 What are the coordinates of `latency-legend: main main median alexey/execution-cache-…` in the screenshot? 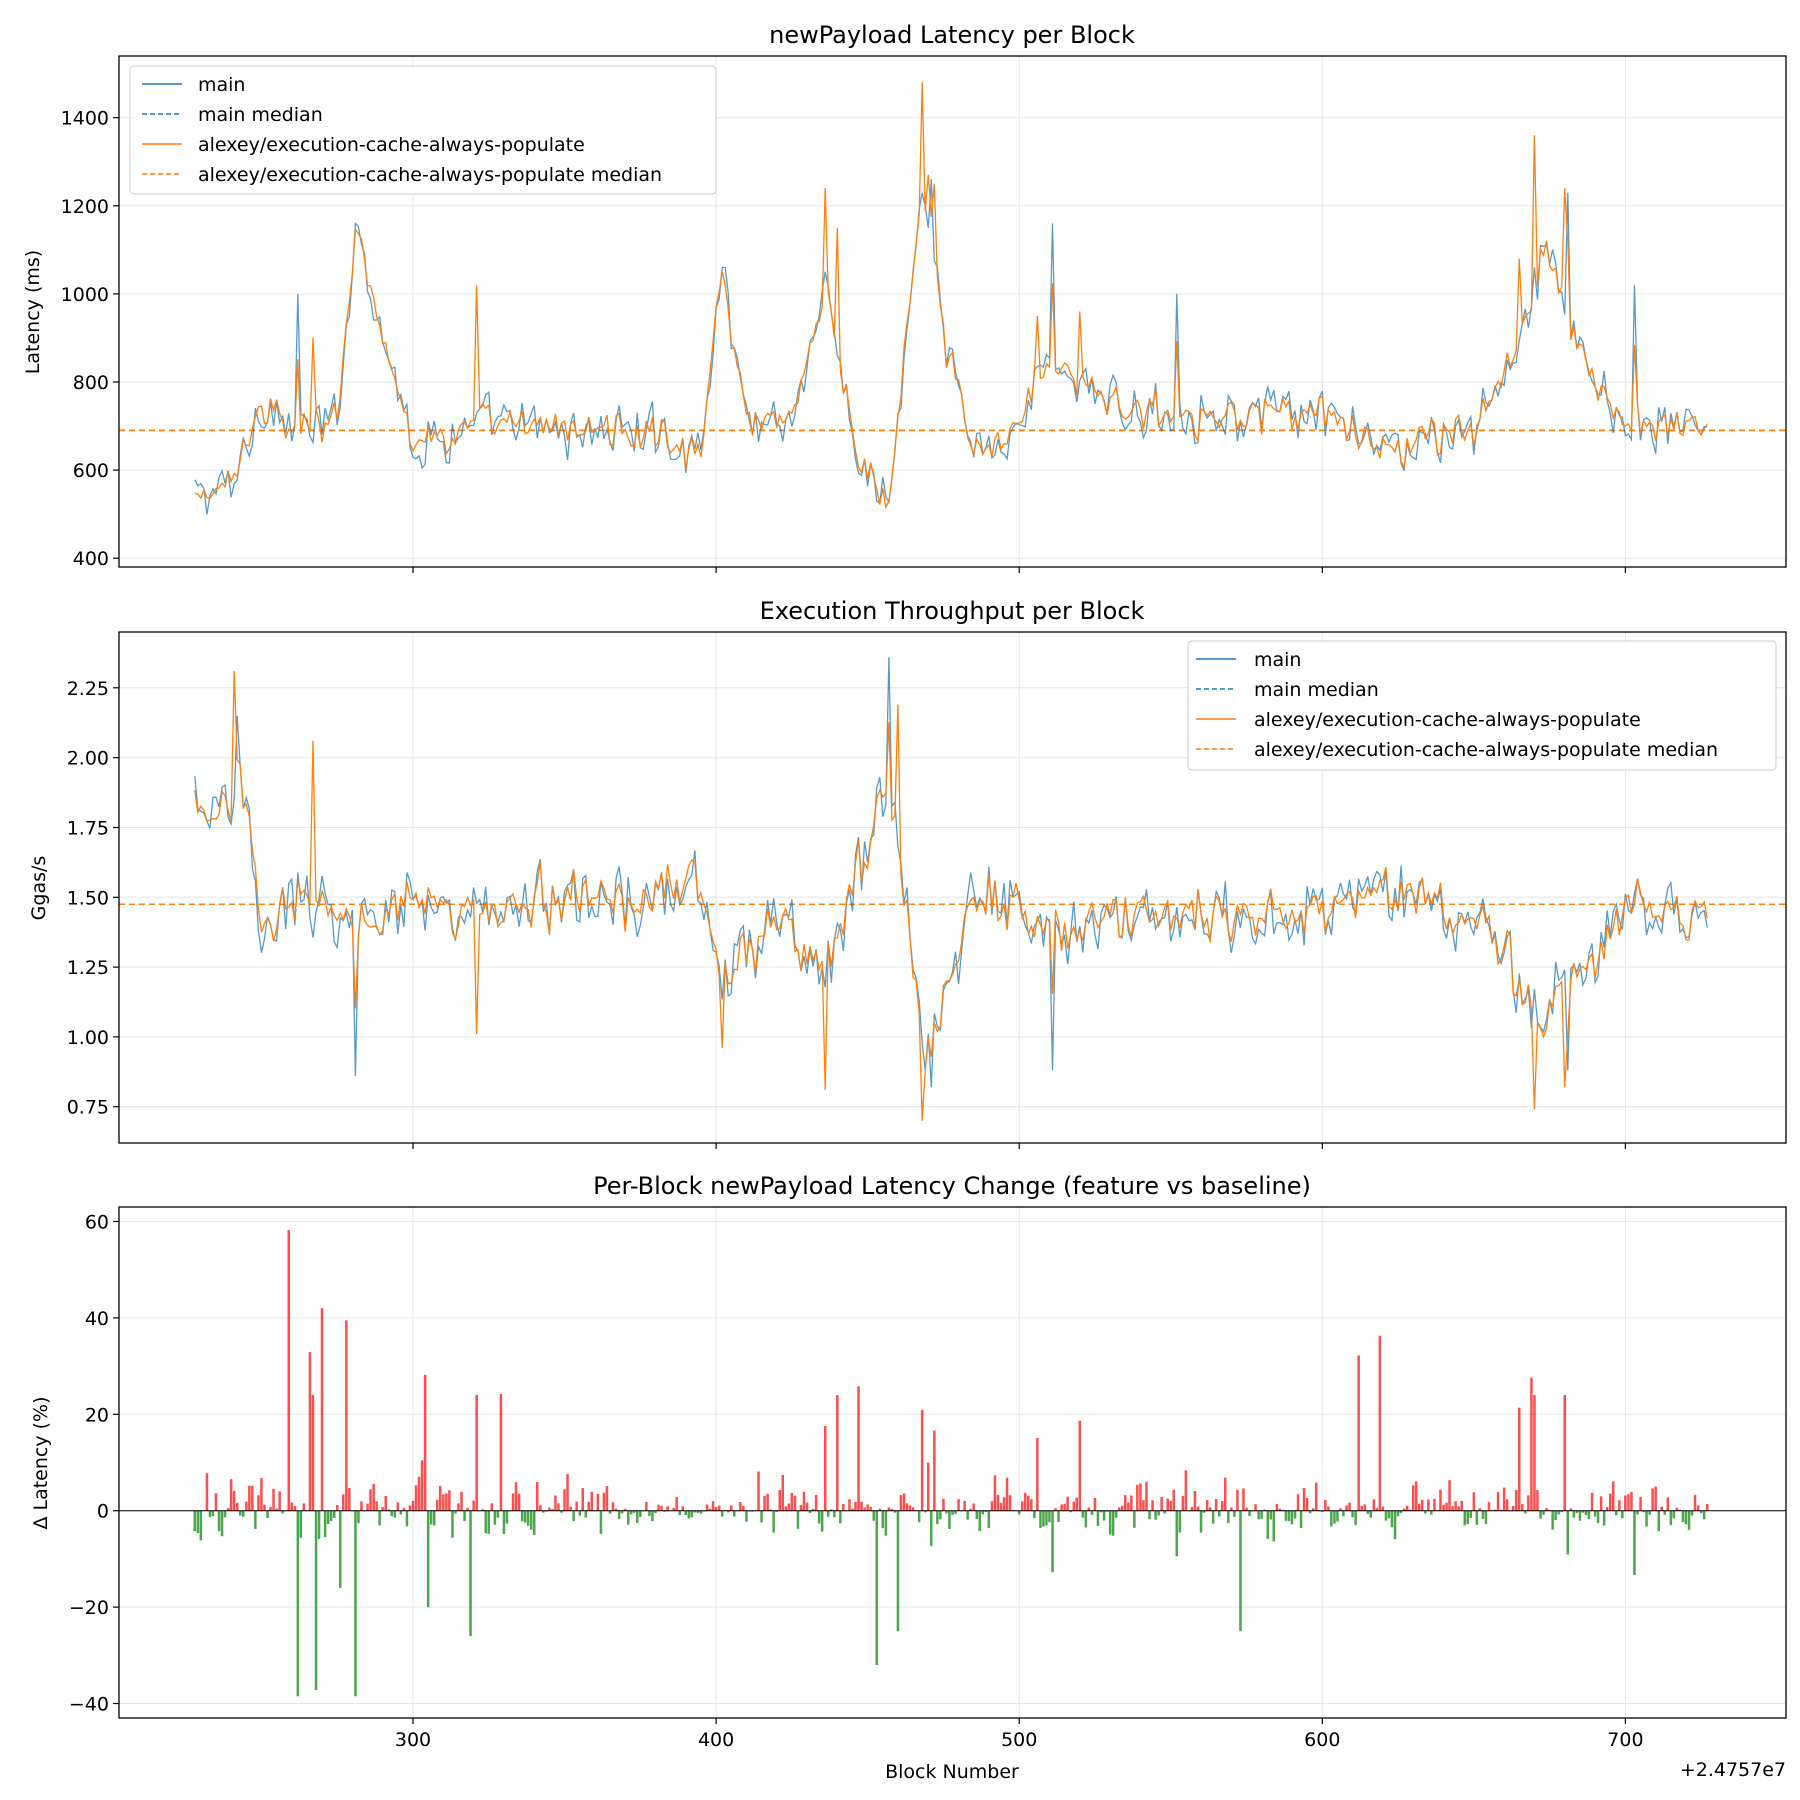 It's located at (423, 130).